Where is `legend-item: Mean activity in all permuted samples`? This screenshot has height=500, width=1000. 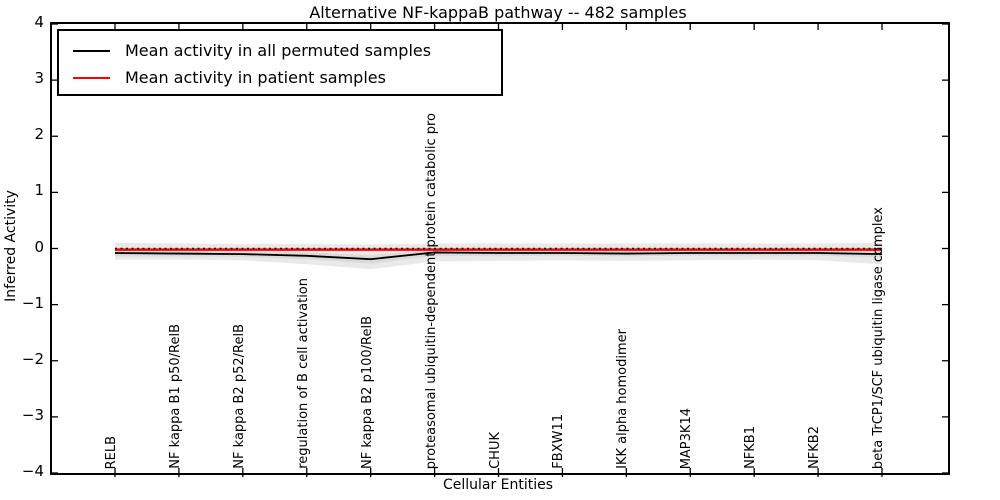 legend-item: Mean activity in all permuted samples is located at coordinates (280, 50).